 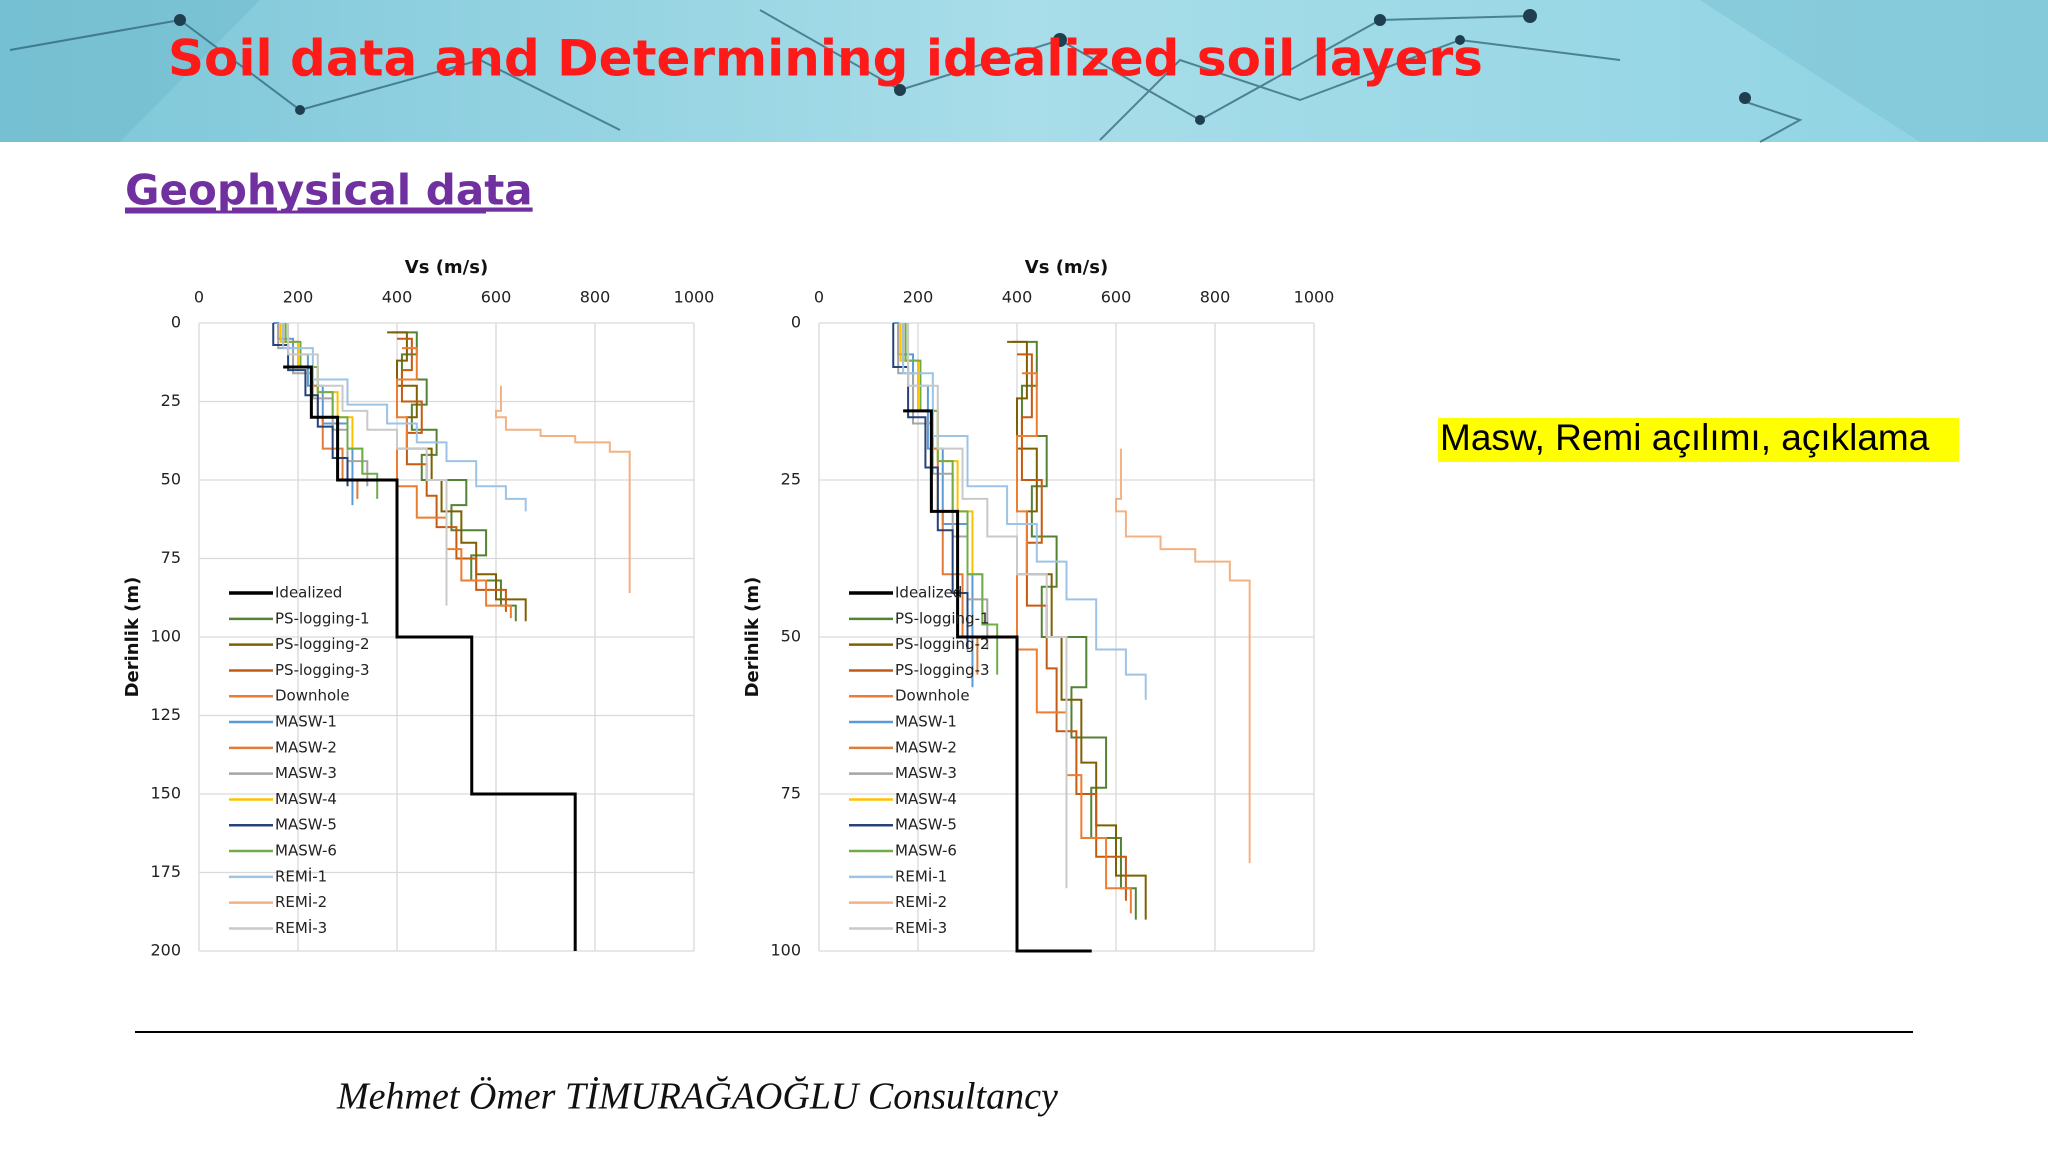 I want to click on header-band, so click(x=1024, y=71).